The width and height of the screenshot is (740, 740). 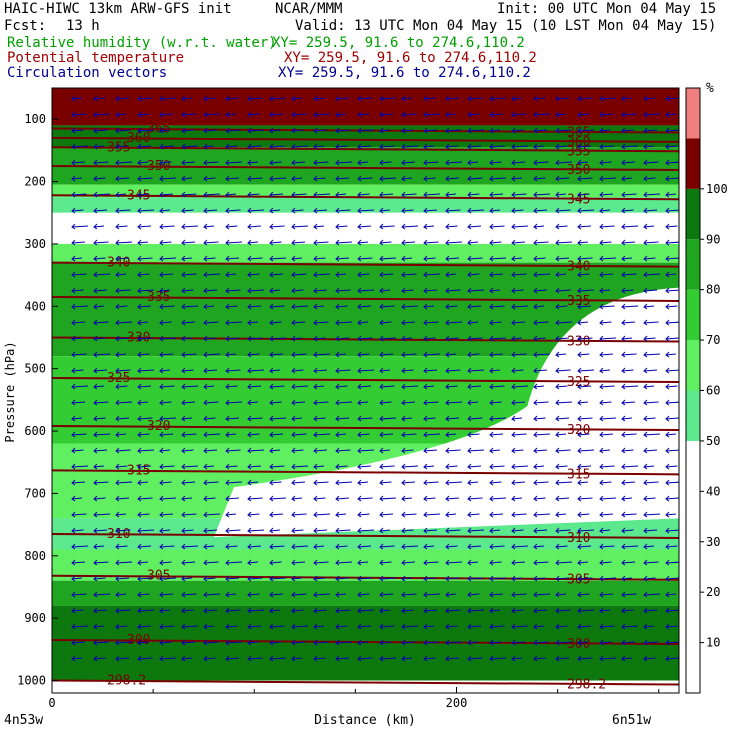 I want to click on colorbar-tick-label-4: 50, so click(x=713, y=441).